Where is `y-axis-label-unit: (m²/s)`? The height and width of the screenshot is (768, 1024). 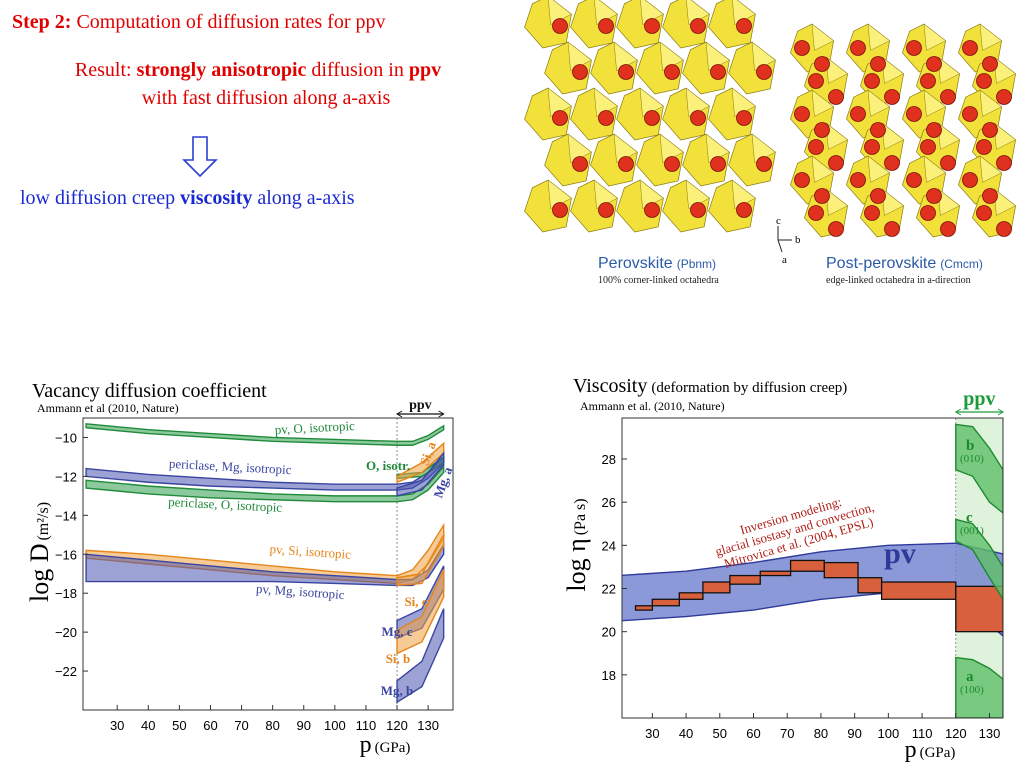 y-axis-label-unit: (m²/s) is located at coordinates (43, 521).